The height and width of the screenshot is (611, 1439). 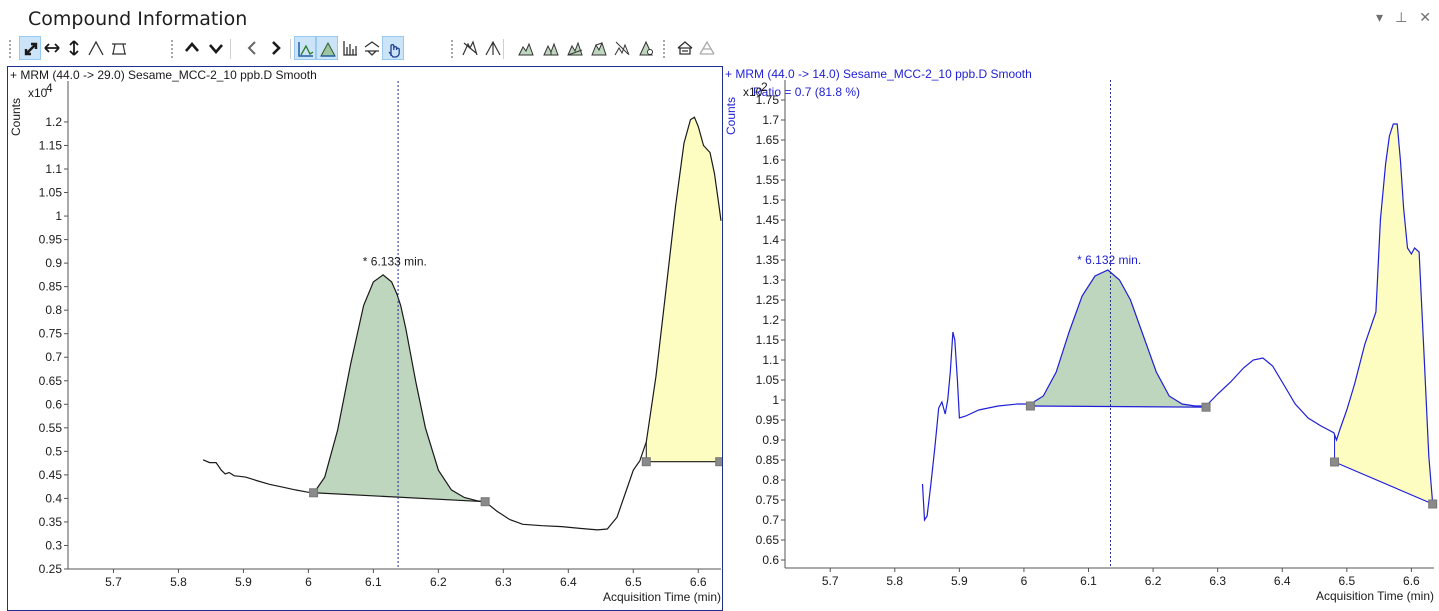 I want to click on dropdown-icon: ▾, so click(x=1380, y=17).